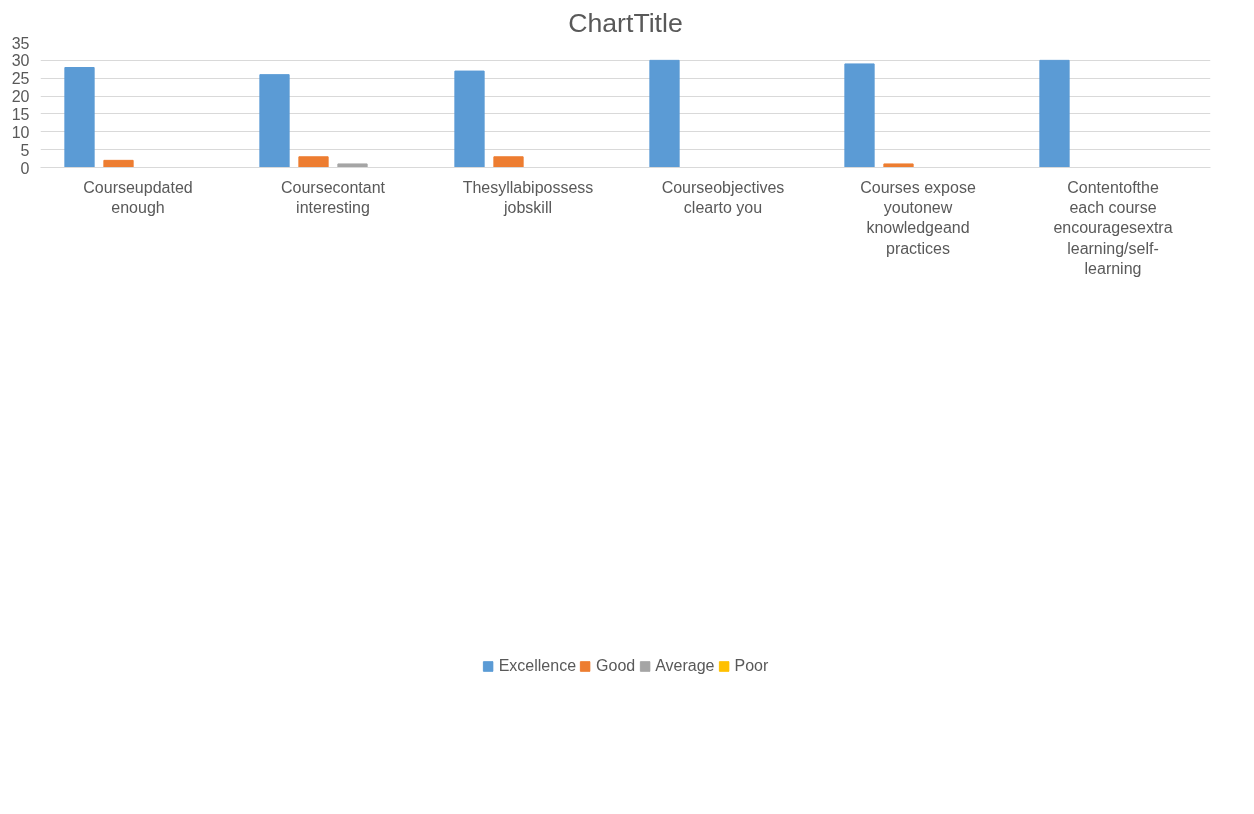 The height and width of the screenshot is (814, 1254). What do you see at coordinates (20, 61) in the screenshot?
I see `y-tick-label: 30` at bounding box center [20, 61].